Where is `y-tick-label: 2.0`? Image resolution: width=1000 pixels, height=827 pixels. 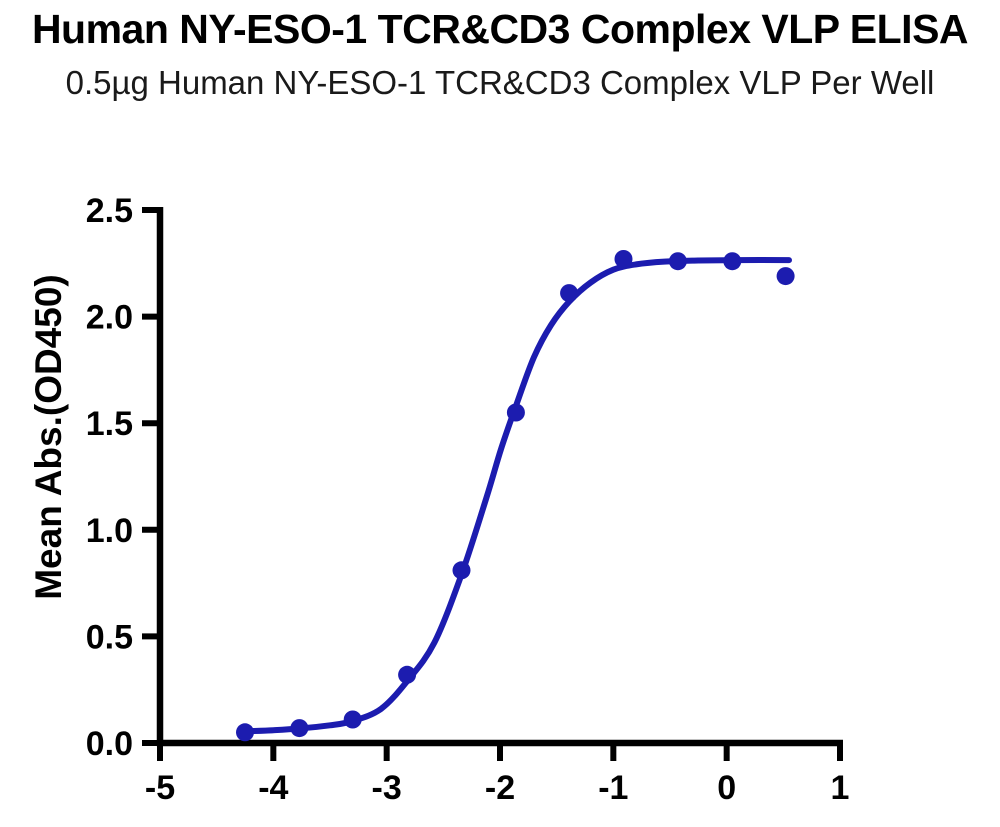 y-tick-label: 2.0 is located at coordinates (109, 318).